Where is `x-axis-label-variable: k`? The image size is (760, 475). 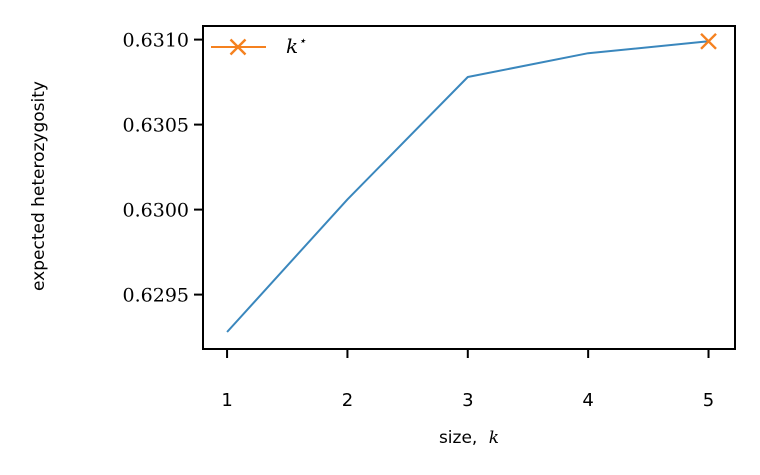 x-axis-label-variable: k is located at coordinates (494, 438).